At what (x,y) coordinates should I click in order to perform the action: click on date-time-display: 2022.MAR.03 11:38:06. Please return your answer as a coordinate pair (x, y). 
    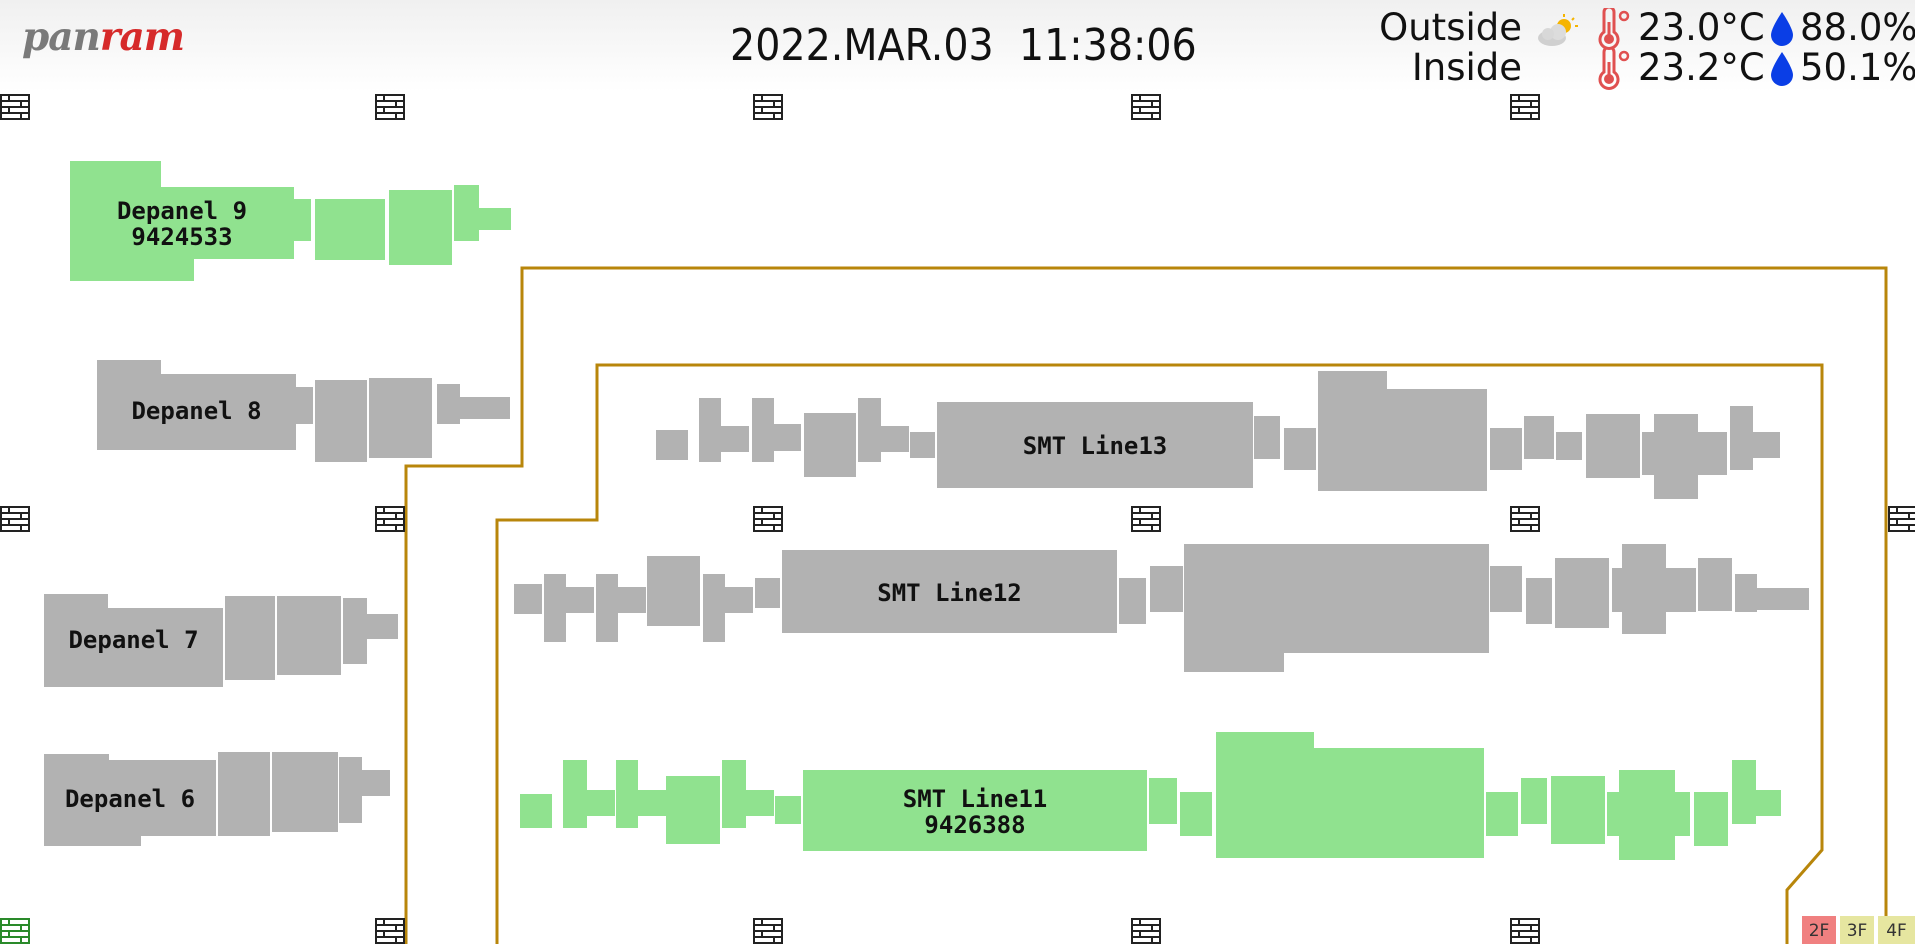
    Looking at the image, I should click on (963, 45).